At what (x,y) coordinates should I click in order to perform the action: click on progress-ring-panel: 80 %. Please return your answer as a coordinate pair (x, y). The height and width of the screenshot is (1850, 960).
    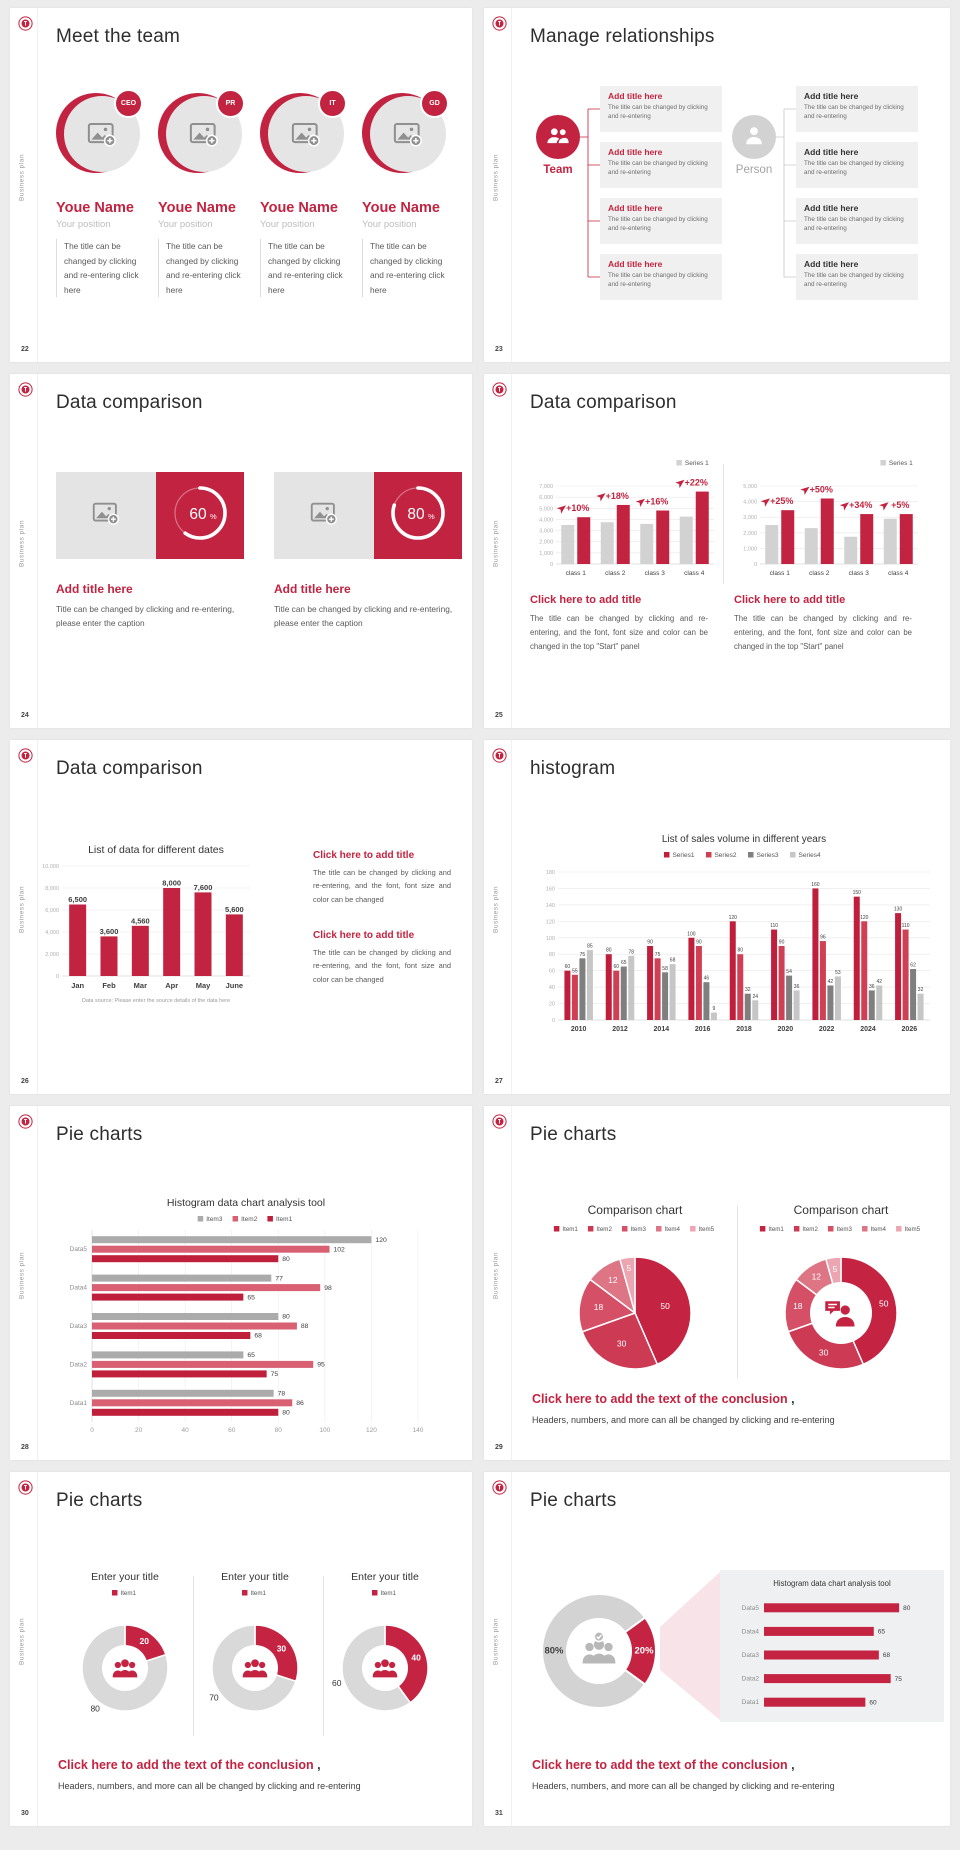
    Looking at the image, I should click on (418, 515).